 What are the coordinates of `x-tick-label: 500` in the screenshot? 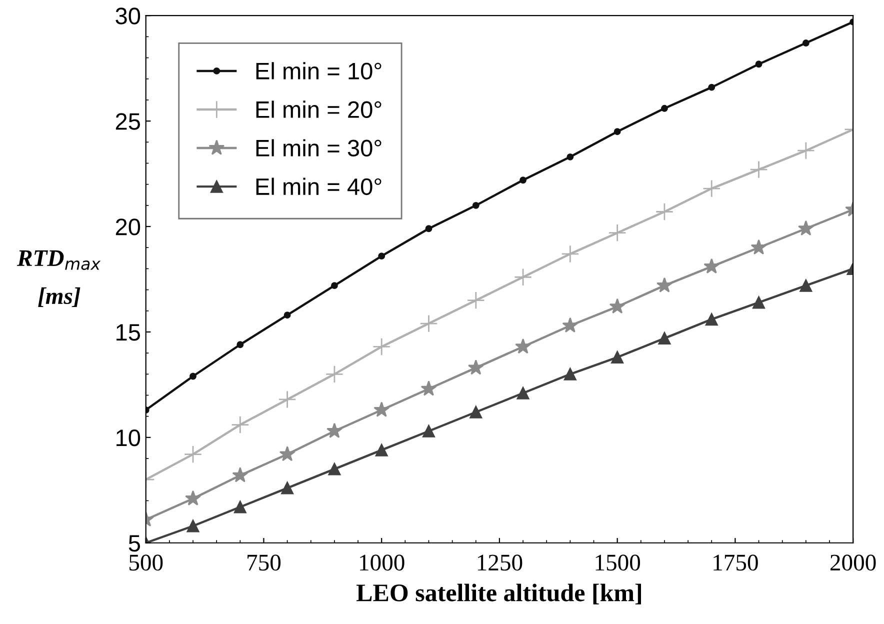 It's located at (146, 562).